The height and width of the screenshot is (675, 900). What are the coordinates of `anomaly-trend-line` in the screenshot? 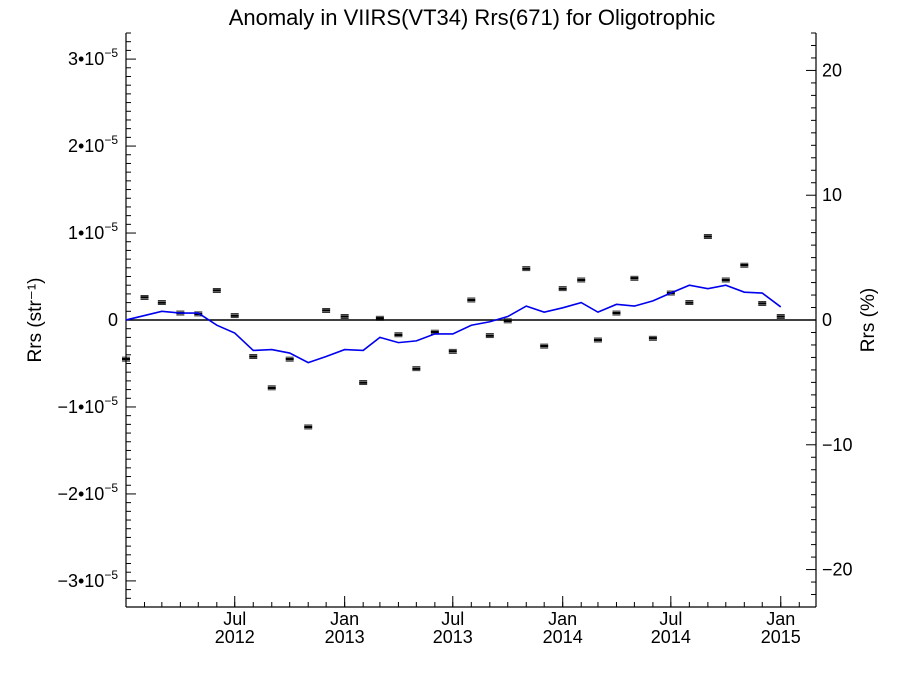 It's located at (453, 324).